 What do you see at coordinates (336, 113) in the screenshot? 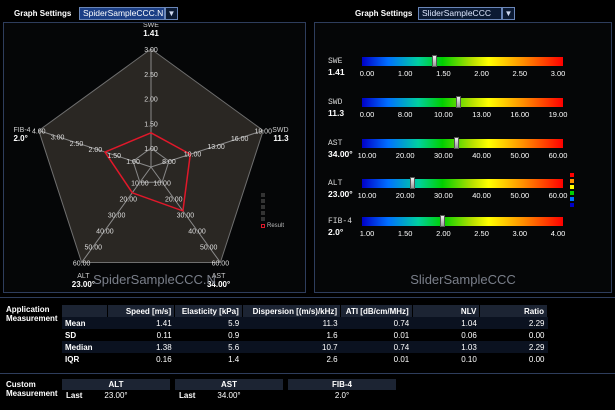
I see `slider-value: 11.3` at bounding box center [336, 113].